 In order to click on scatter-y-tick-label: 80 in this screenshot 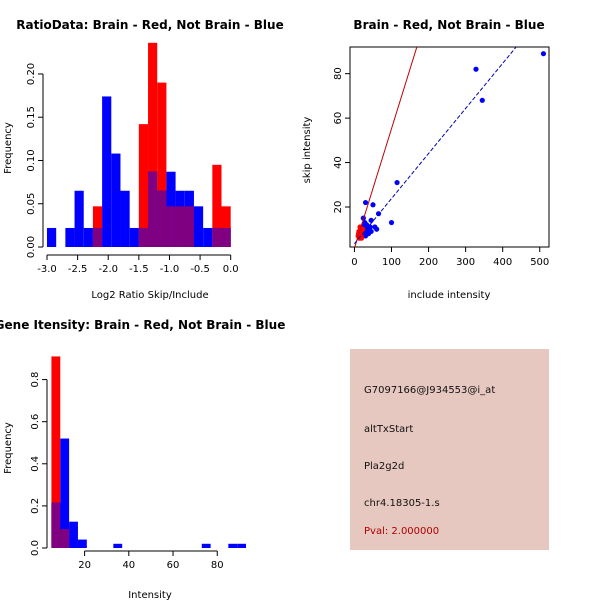, I will do `click(338, 73)`.